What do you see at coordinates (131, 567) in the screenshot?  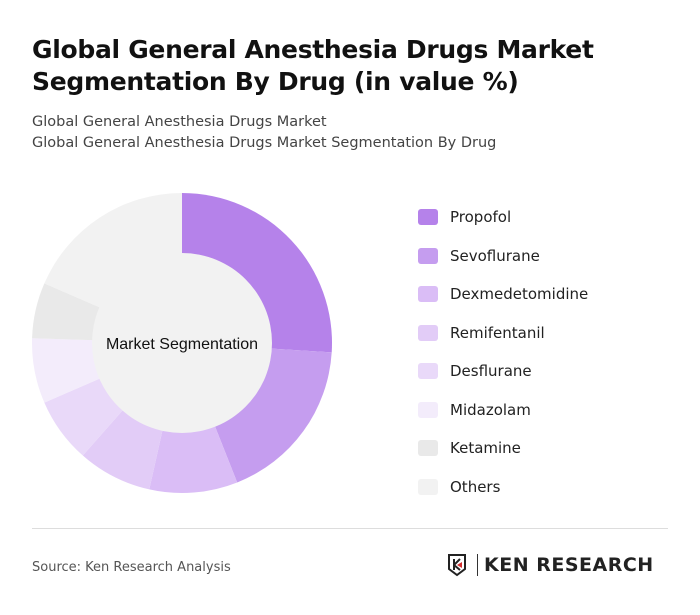 I see `source-note: Source: Ken Research Analysis` at bounding box center [131, 567].